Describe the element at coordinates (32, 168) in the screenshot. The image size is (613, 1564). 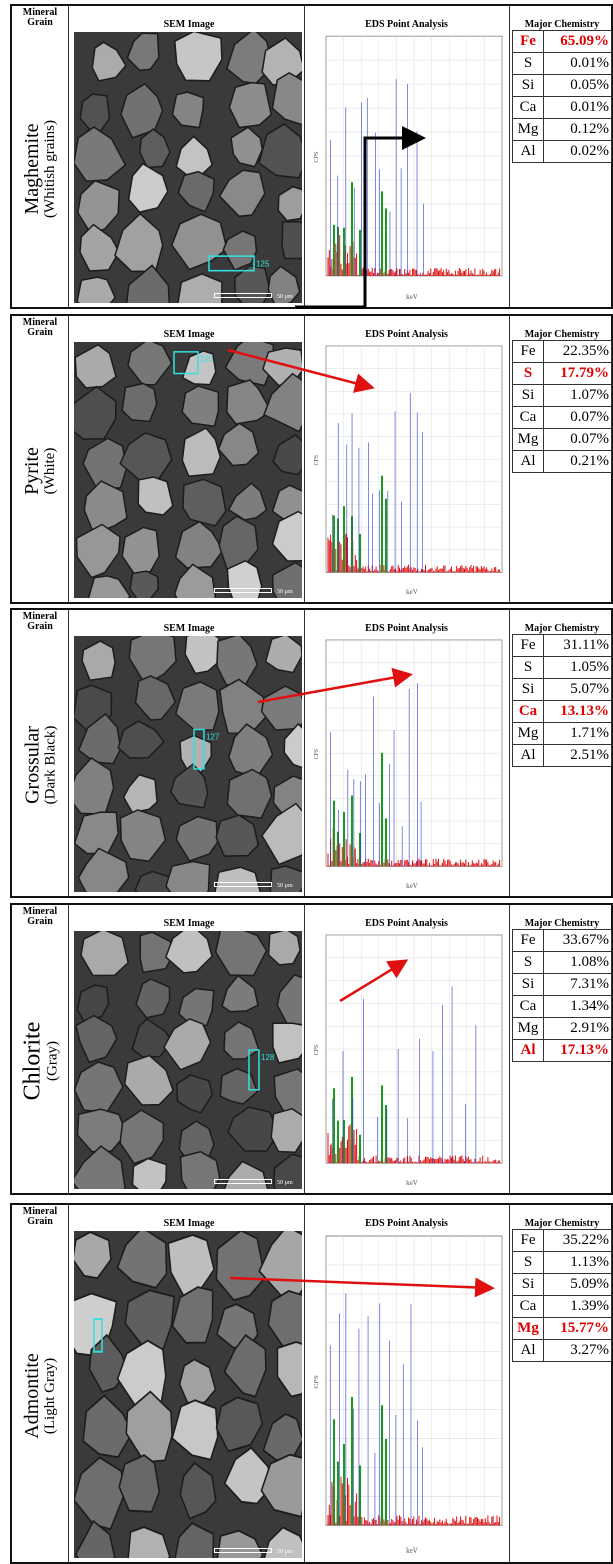
I see `grain-name: Maghemite` at that location.